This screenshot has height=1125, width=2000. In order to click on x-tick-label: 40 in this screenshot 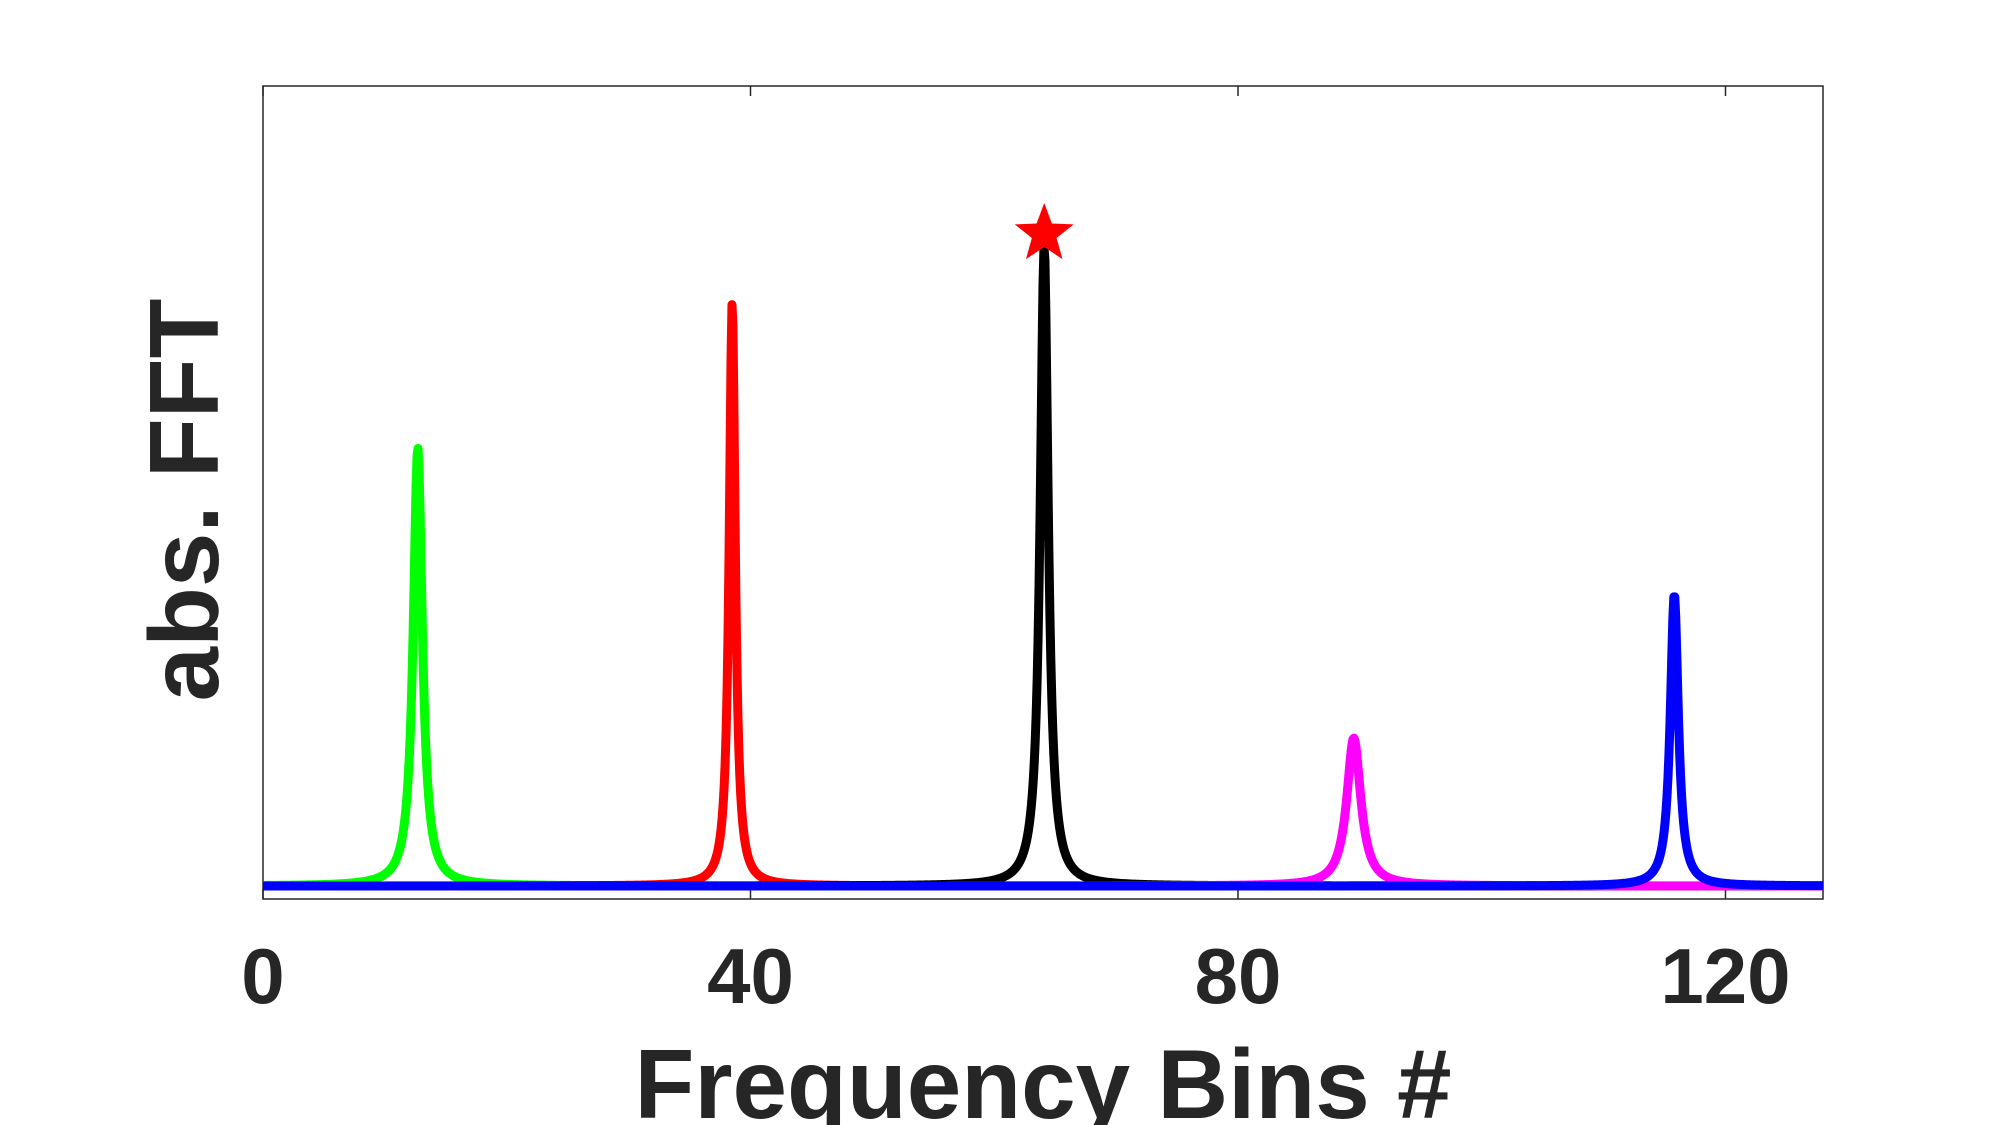, I will do `click(750, 976)`.